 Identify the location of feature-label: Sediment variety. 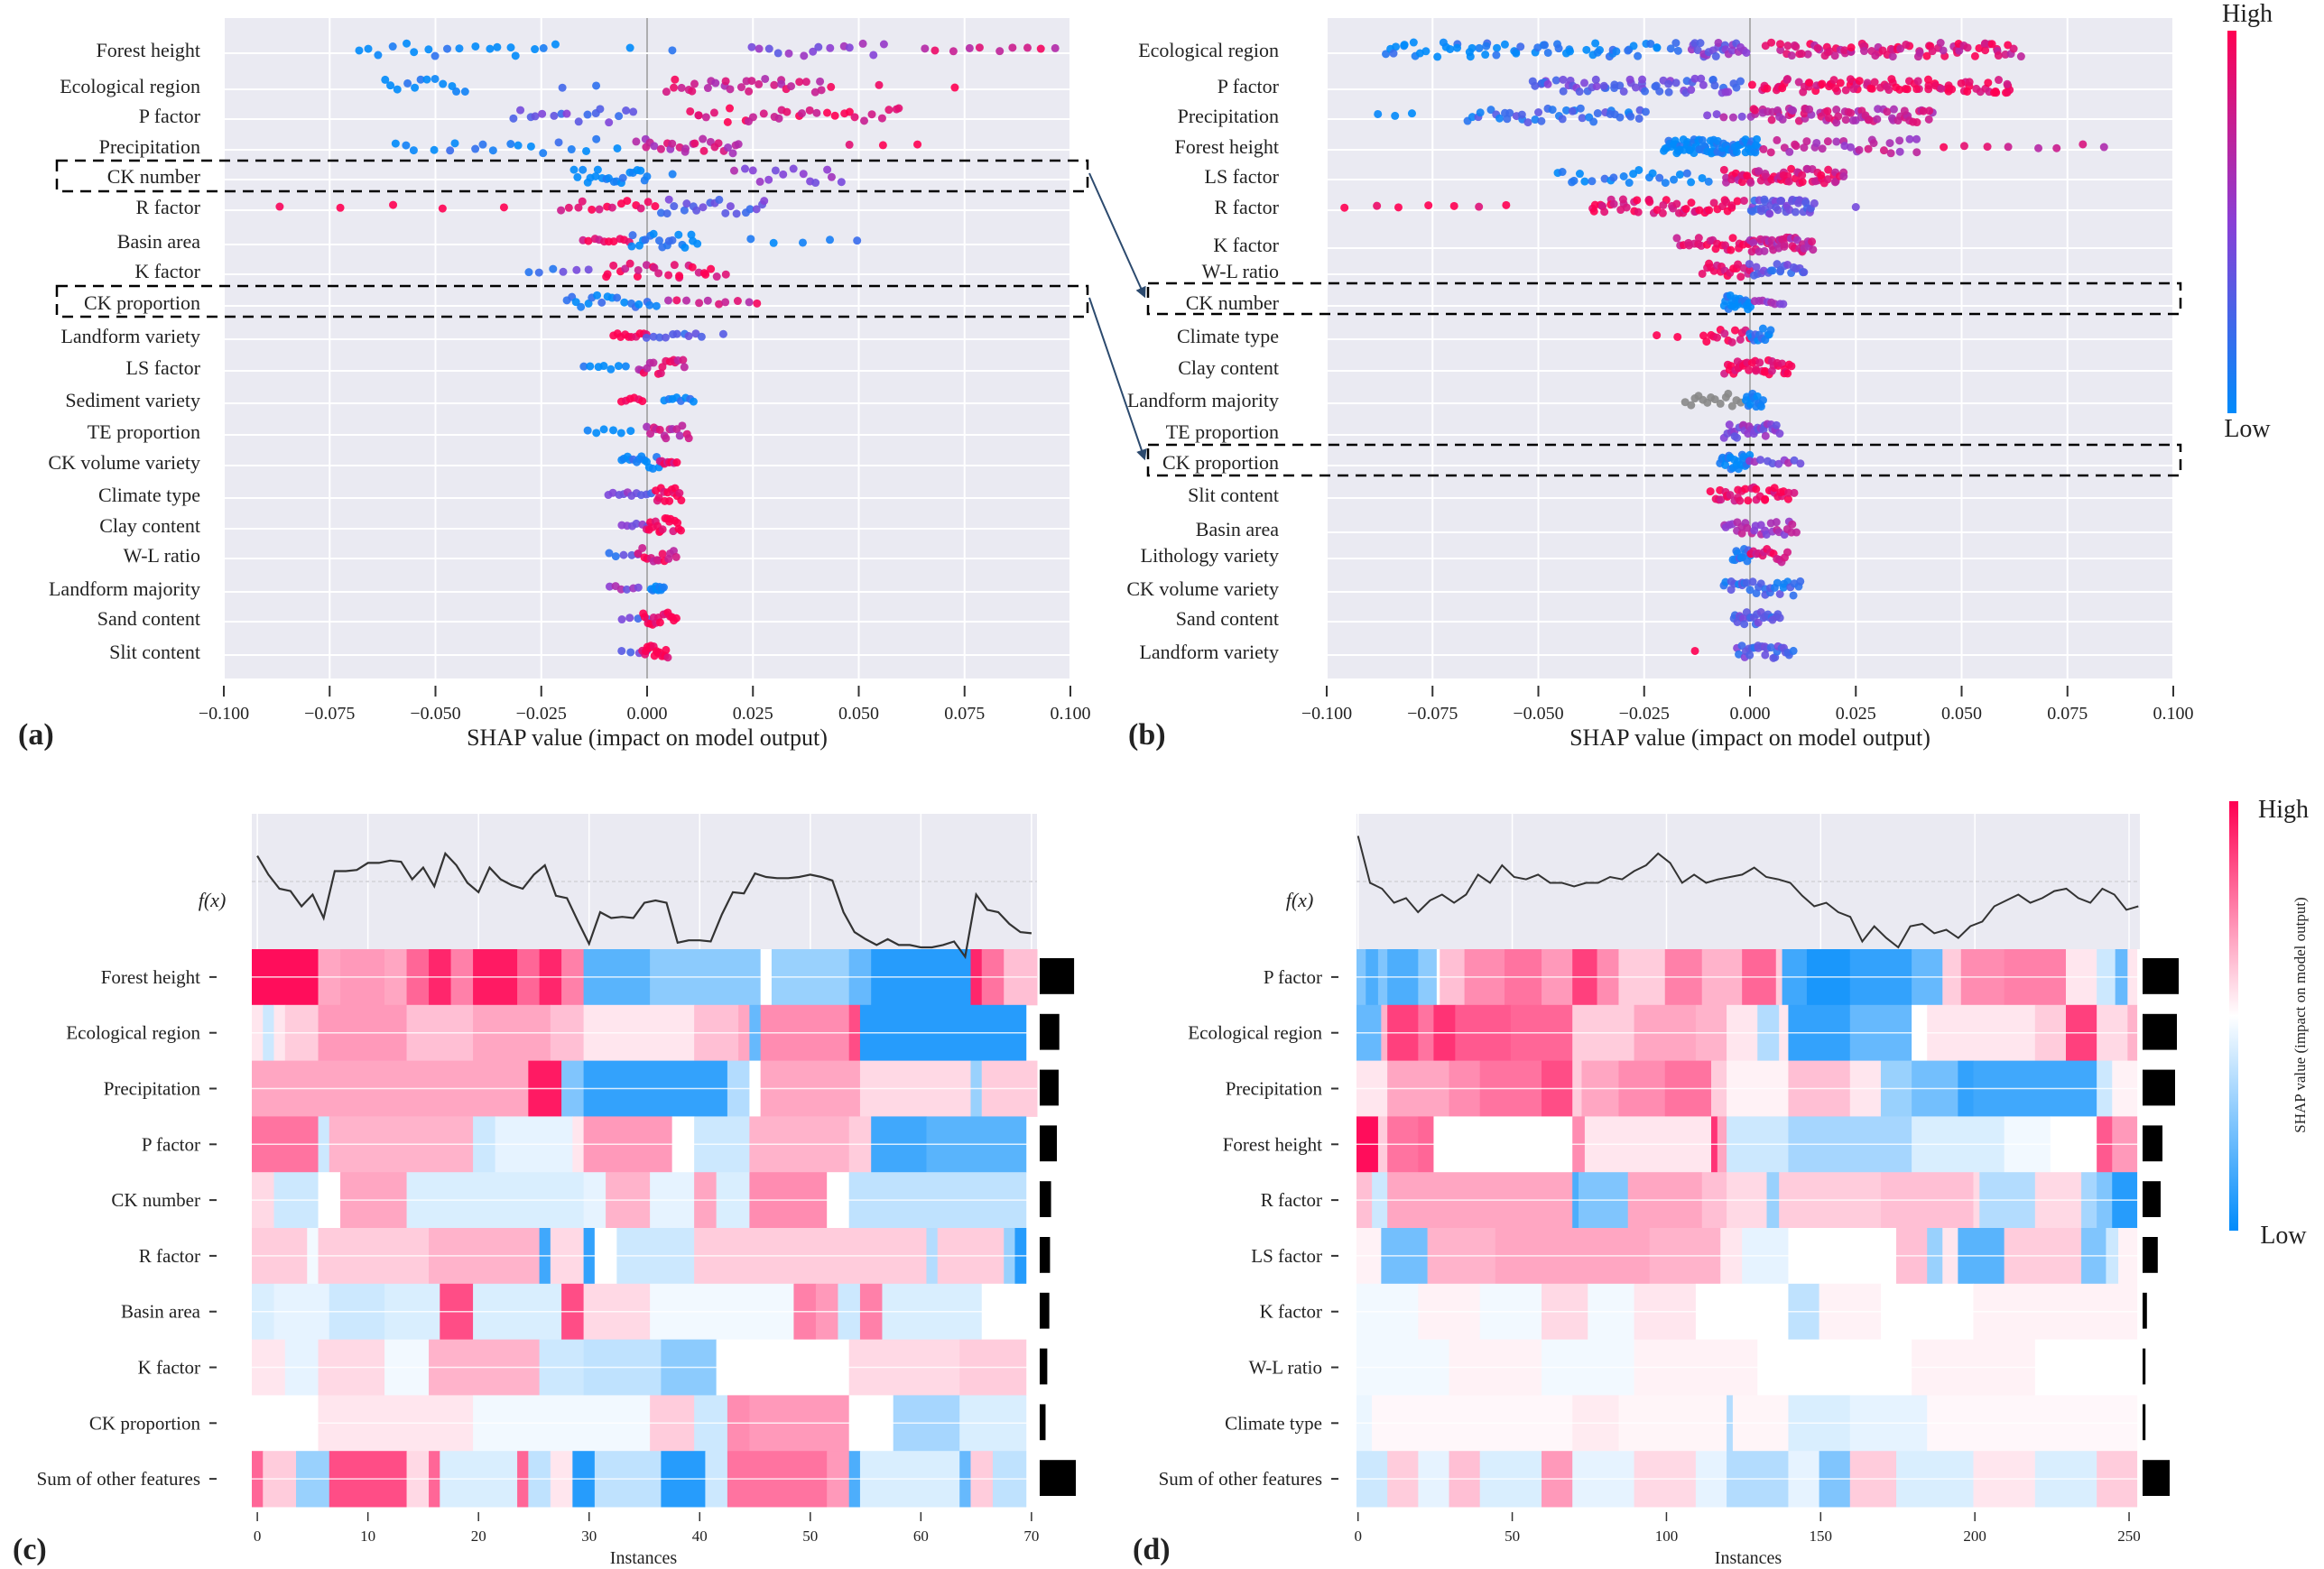
(132, 400).